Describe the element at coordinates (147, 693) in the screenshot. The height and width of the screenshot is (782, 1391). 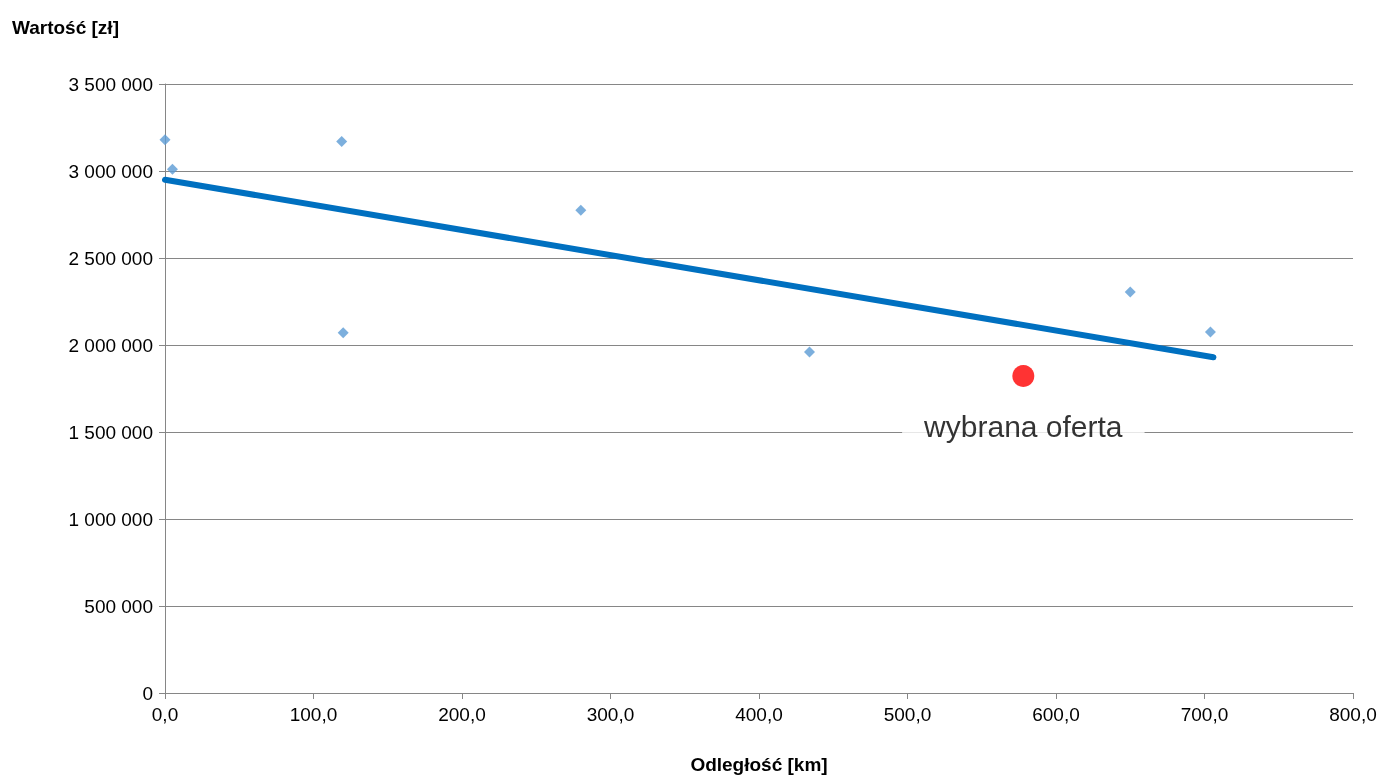
I see `y-tick-label: 0` at that location.